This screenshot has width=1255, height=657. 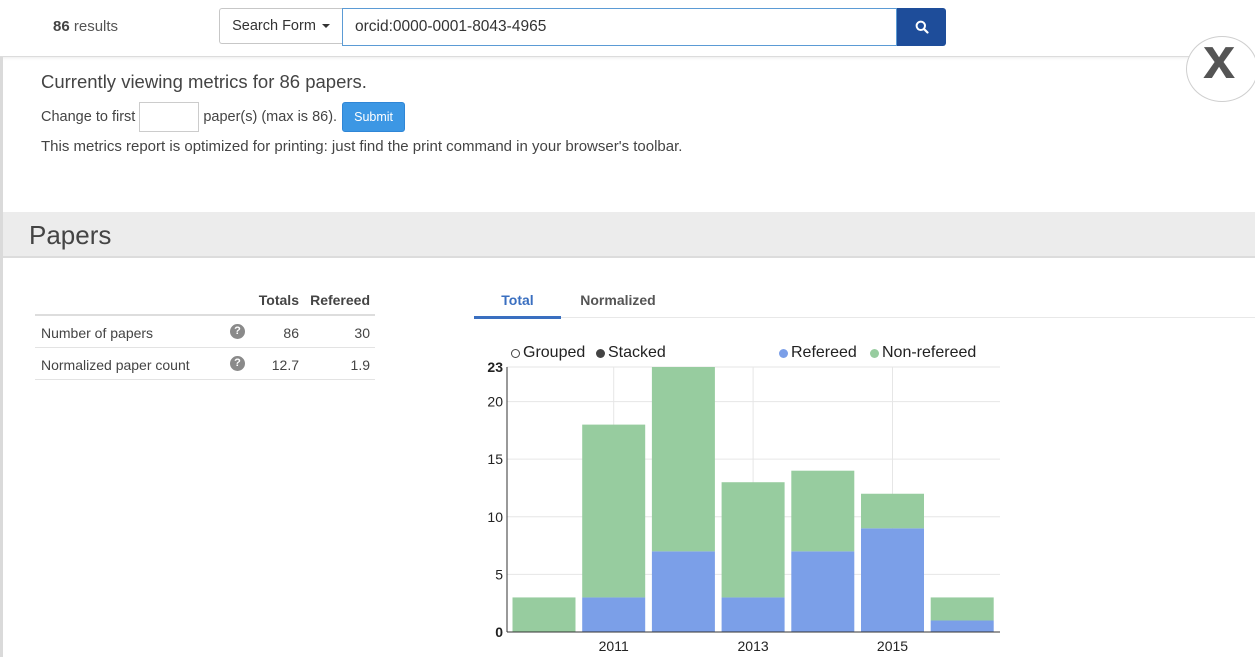 I want to click on y-tick-label: 15, so click(x=495, y=459).